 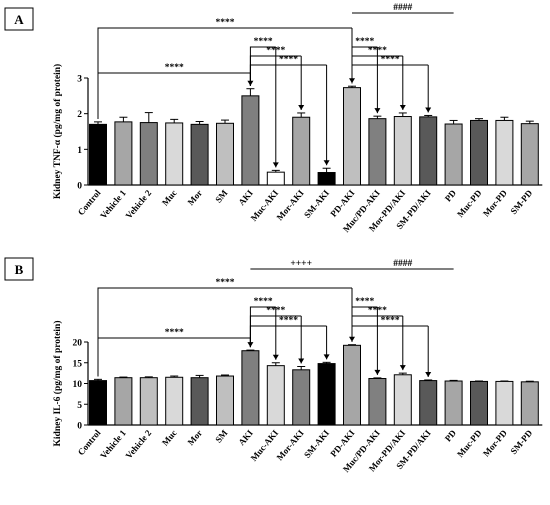 I want to click on y-ticks: 0 1 2 3, so click(x=82, y=133).